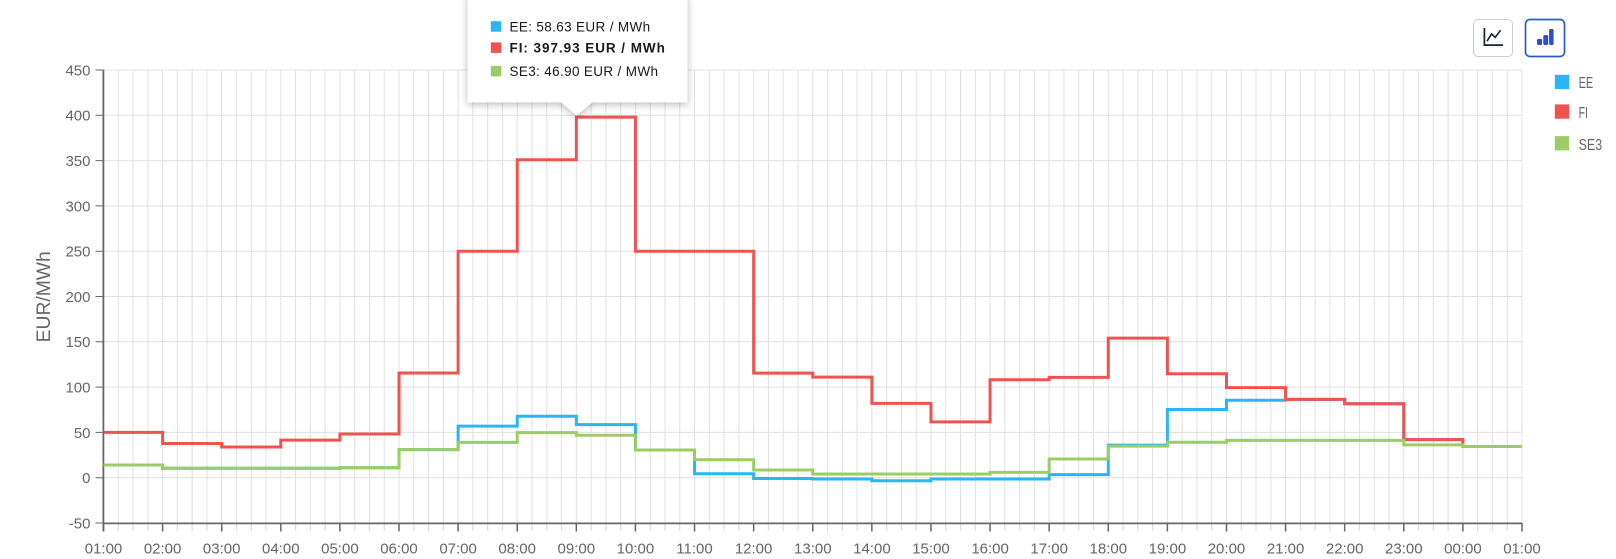  I want to click on svg-text: EUR/MWh, so click(44, 296).